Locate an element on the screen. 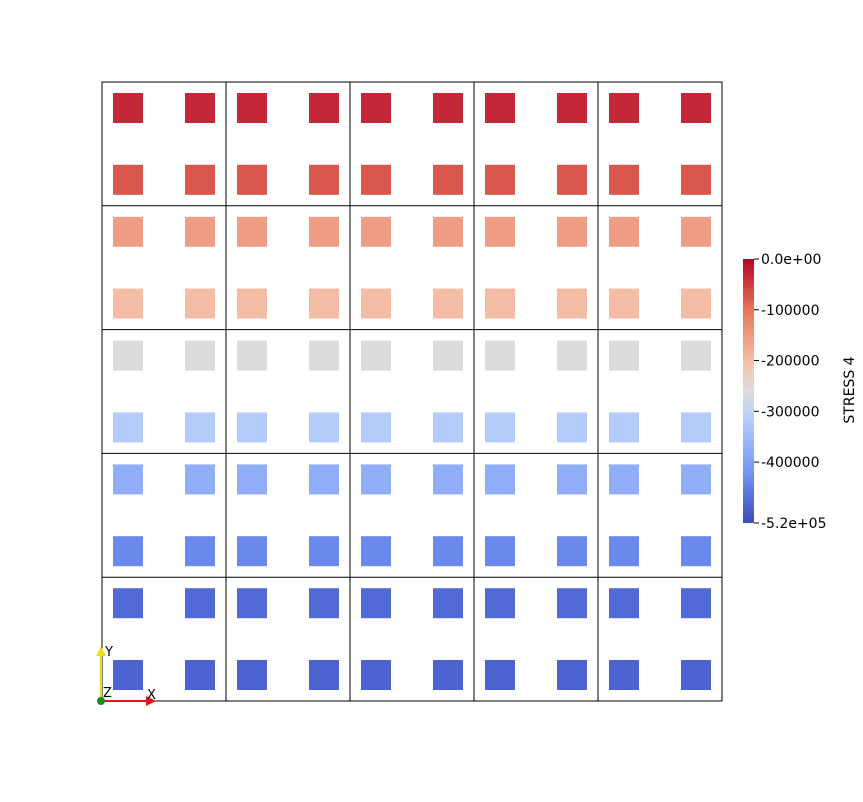  y-axis-arrowhead is located at coordinates (101, 651).